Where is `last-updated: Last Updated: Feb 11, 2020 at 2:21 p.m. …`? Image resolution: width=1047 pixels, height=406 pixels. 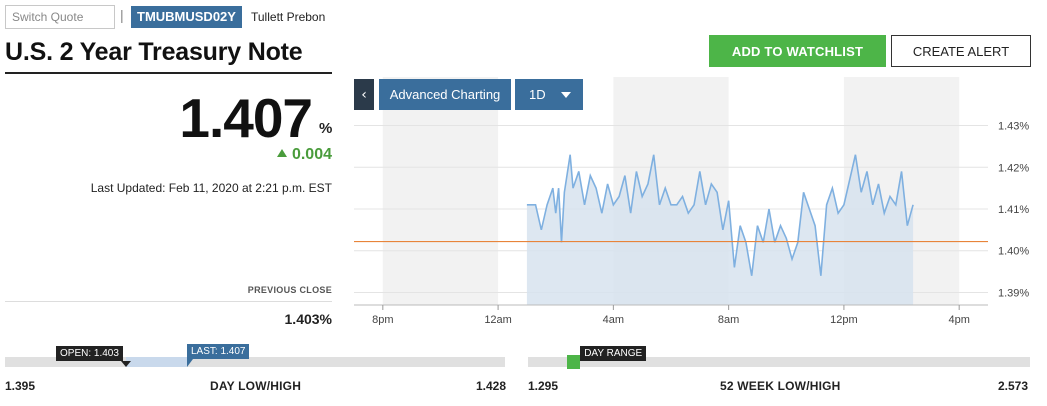
last-updated: Last Updated: Feb 11, 2020 at 2:21 p.m. … is located at coordinates (211, 188).